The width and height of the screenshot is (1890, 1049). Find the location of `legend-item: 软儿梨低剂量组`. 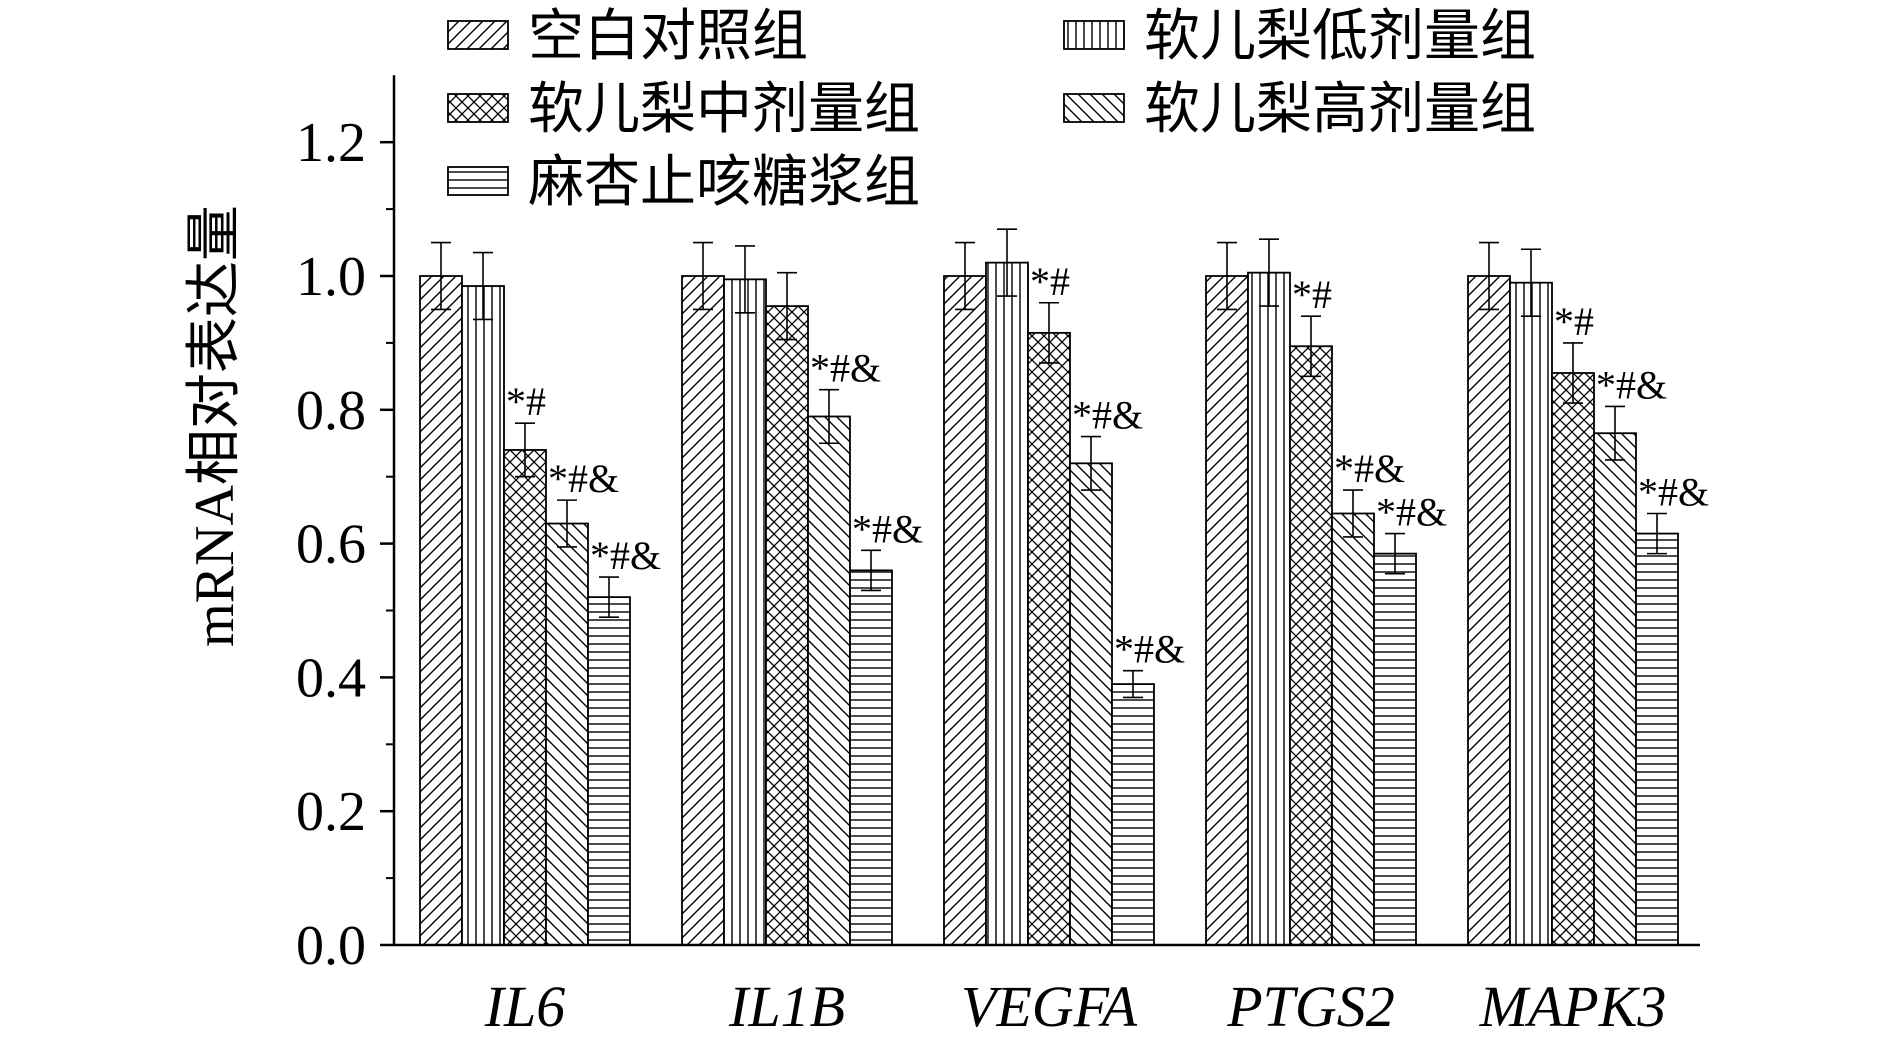

legend-item: 软儿梨低剂量组 is located at coordinates (1299, 37).